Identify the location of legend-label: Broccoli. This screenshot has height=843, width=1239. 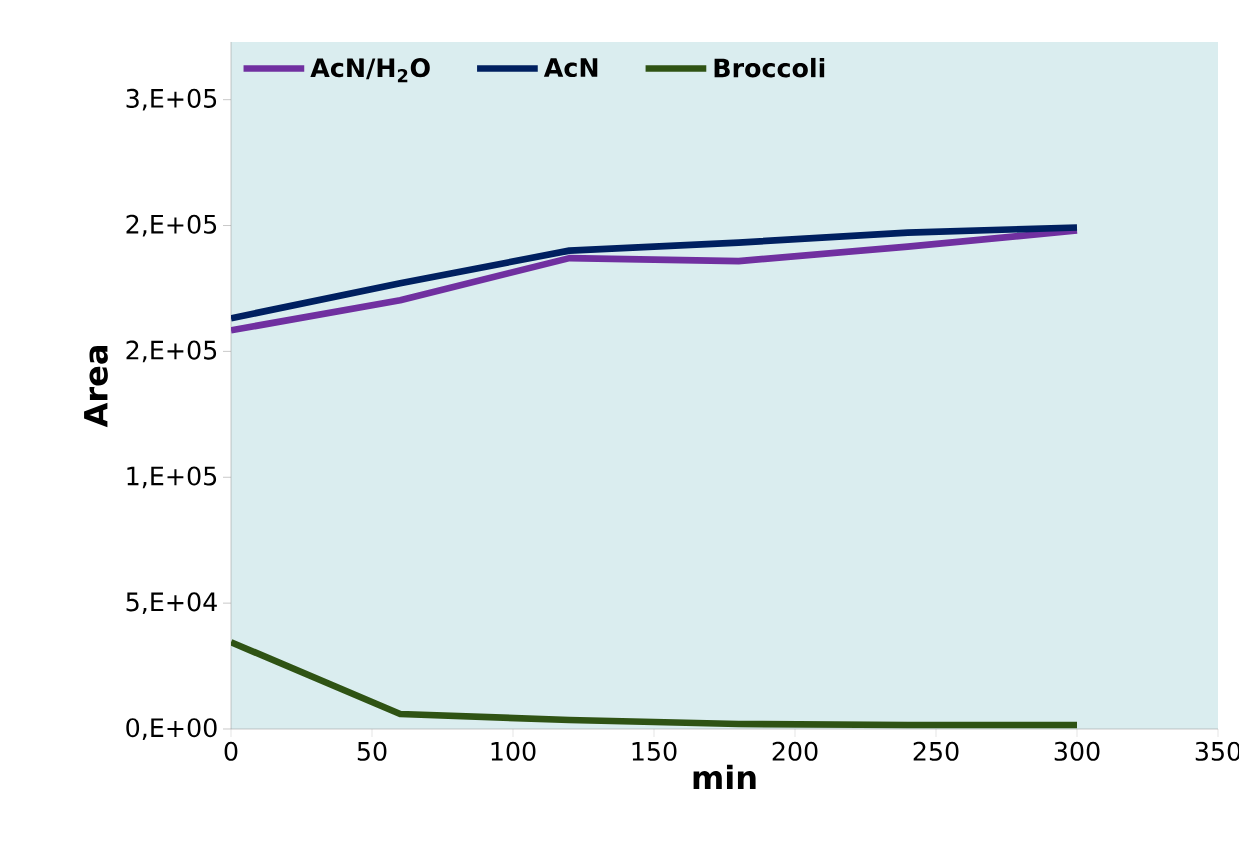
(769, 67).